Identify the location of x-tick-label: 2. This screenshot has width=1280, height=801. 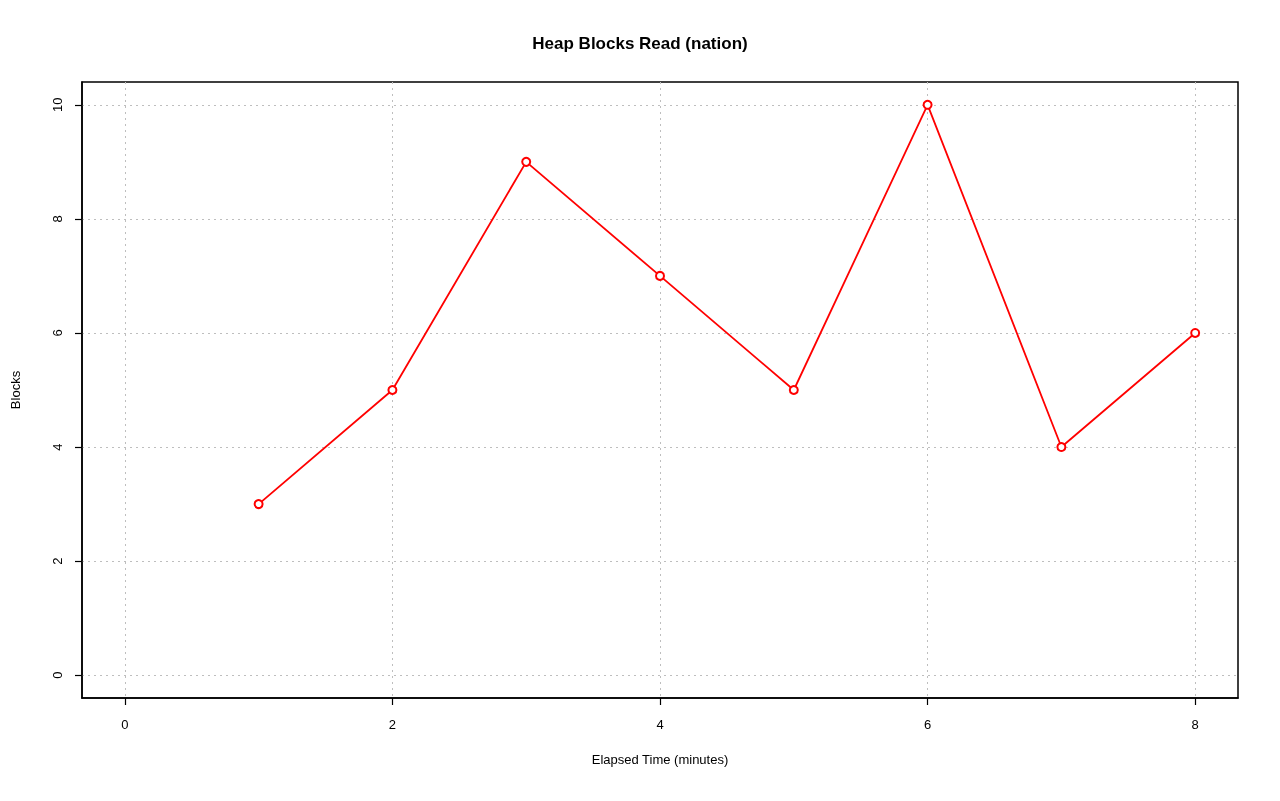
(392, 724).